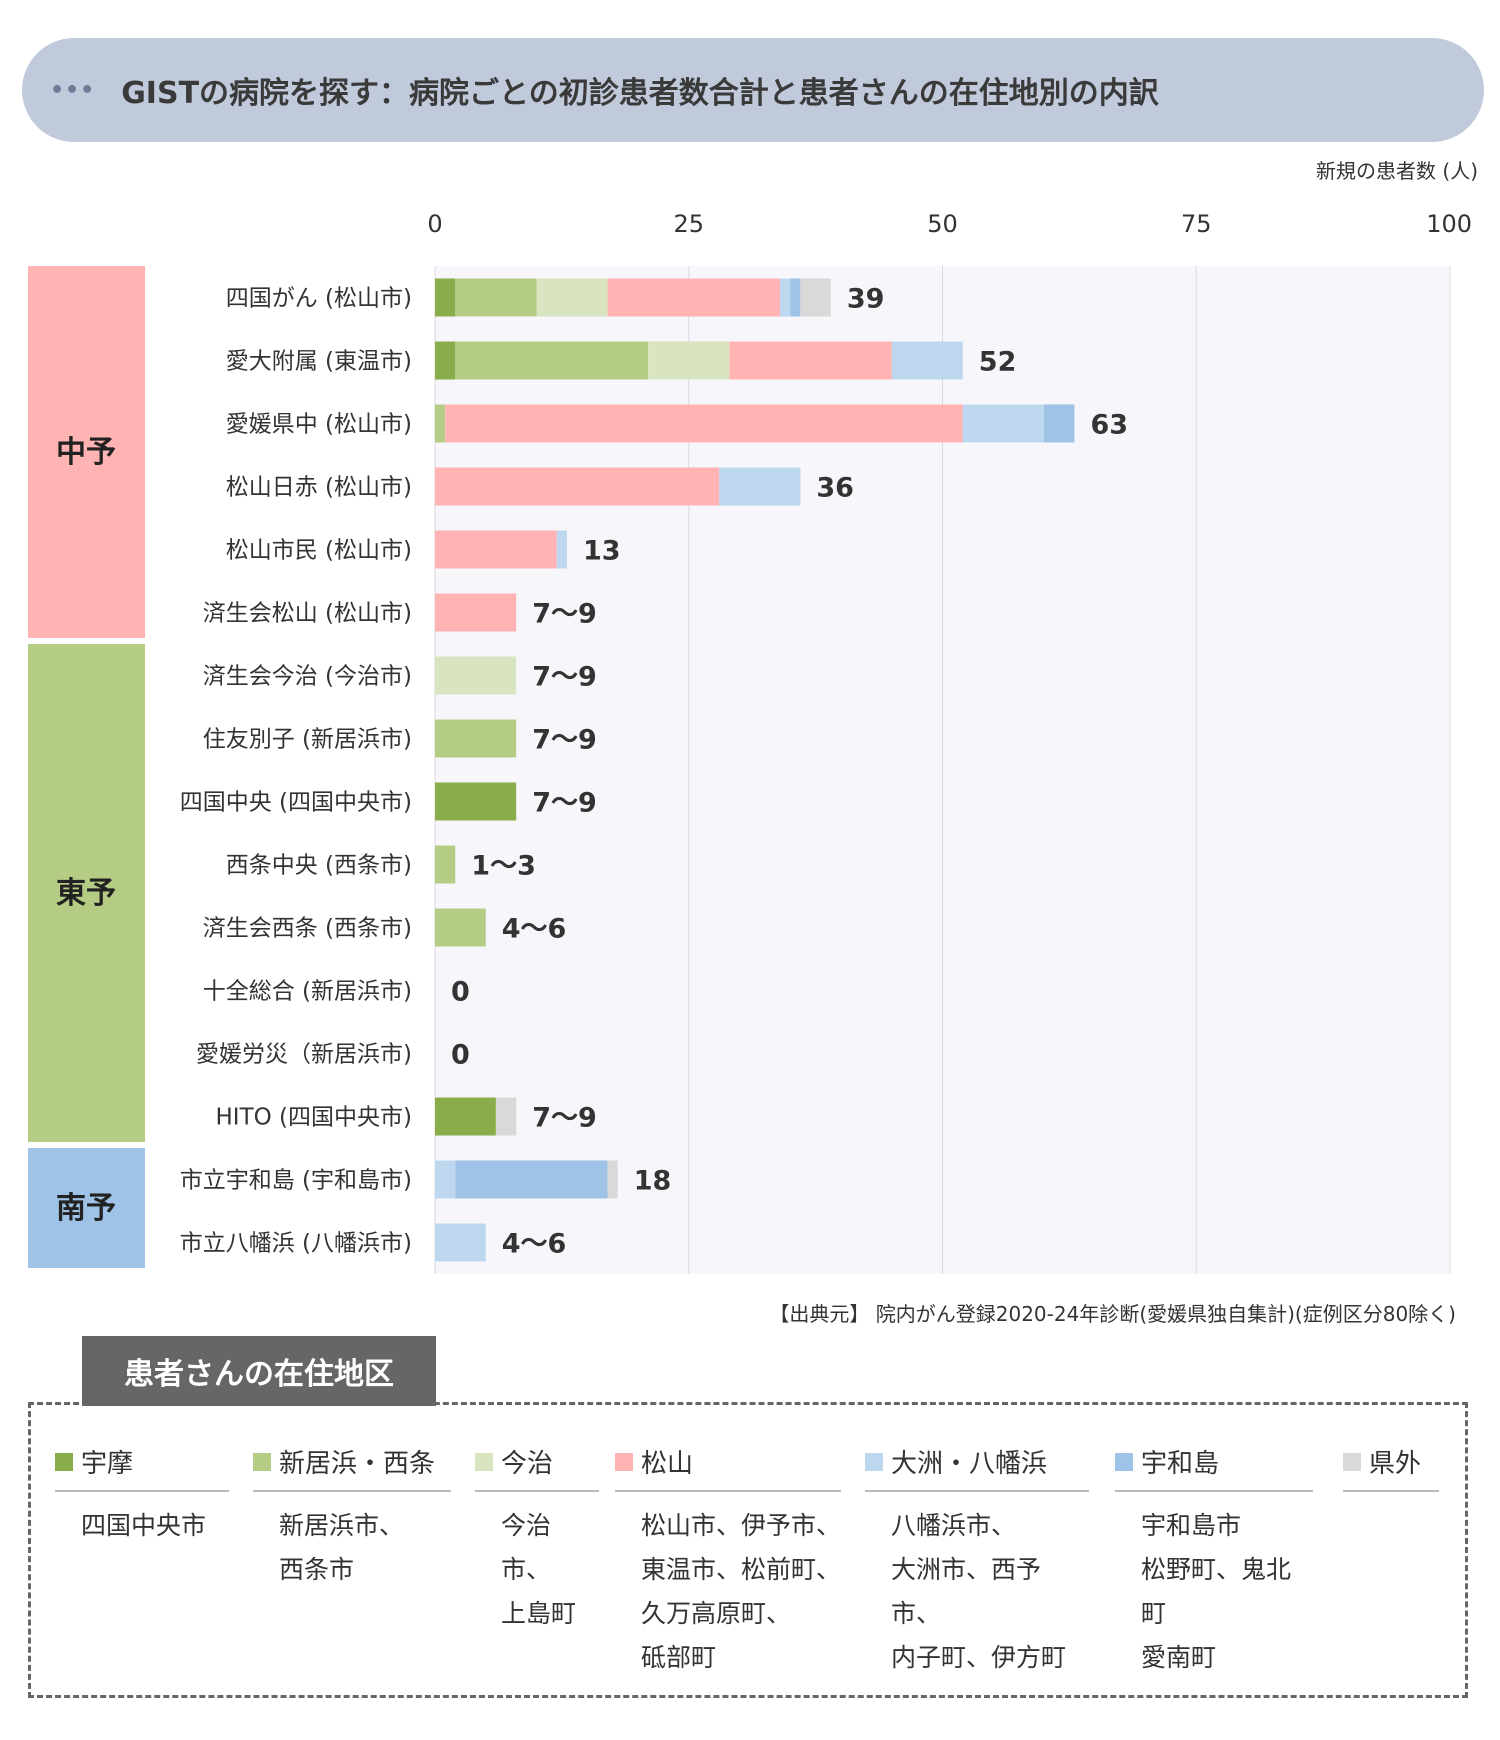 The image size is (1500, 1740). What do you see at coordinates (144, 1525) in the screenshot?
I see `legend-areas: 四国中央市` at bounding box center [144, 1525].